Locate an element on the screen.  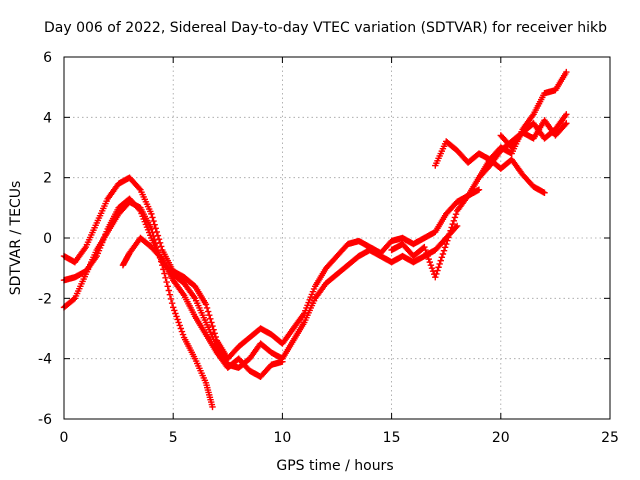
x-tick-label: 0 is located at coordinates (64, 438).